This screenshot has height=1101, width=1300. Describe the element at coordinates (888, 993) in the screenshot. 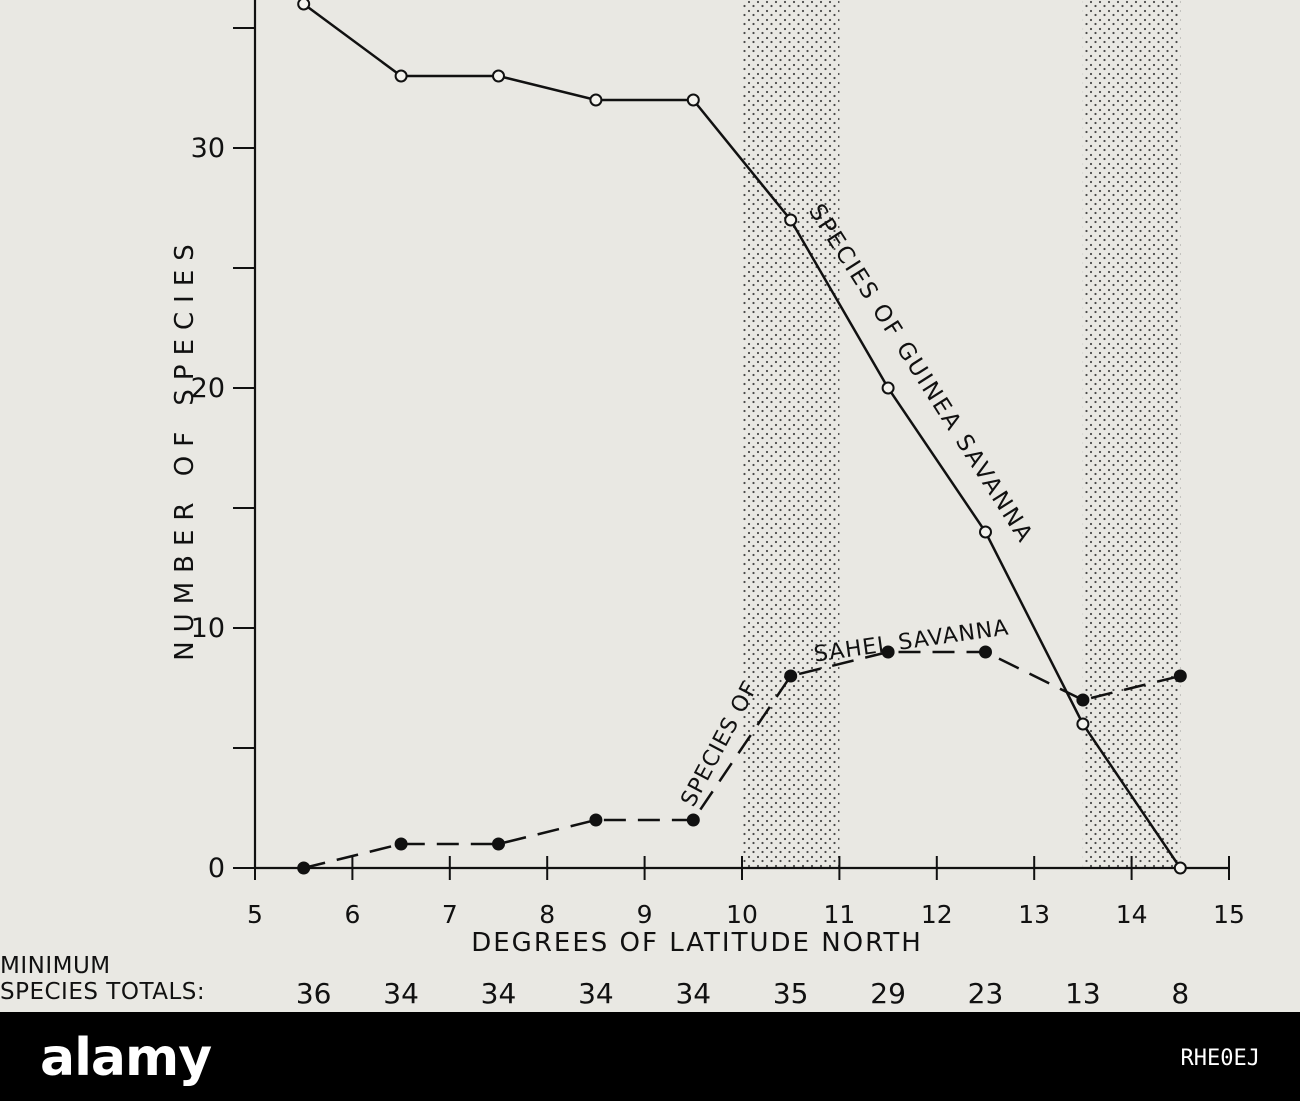

I see `total-value-6: 29` at that location.